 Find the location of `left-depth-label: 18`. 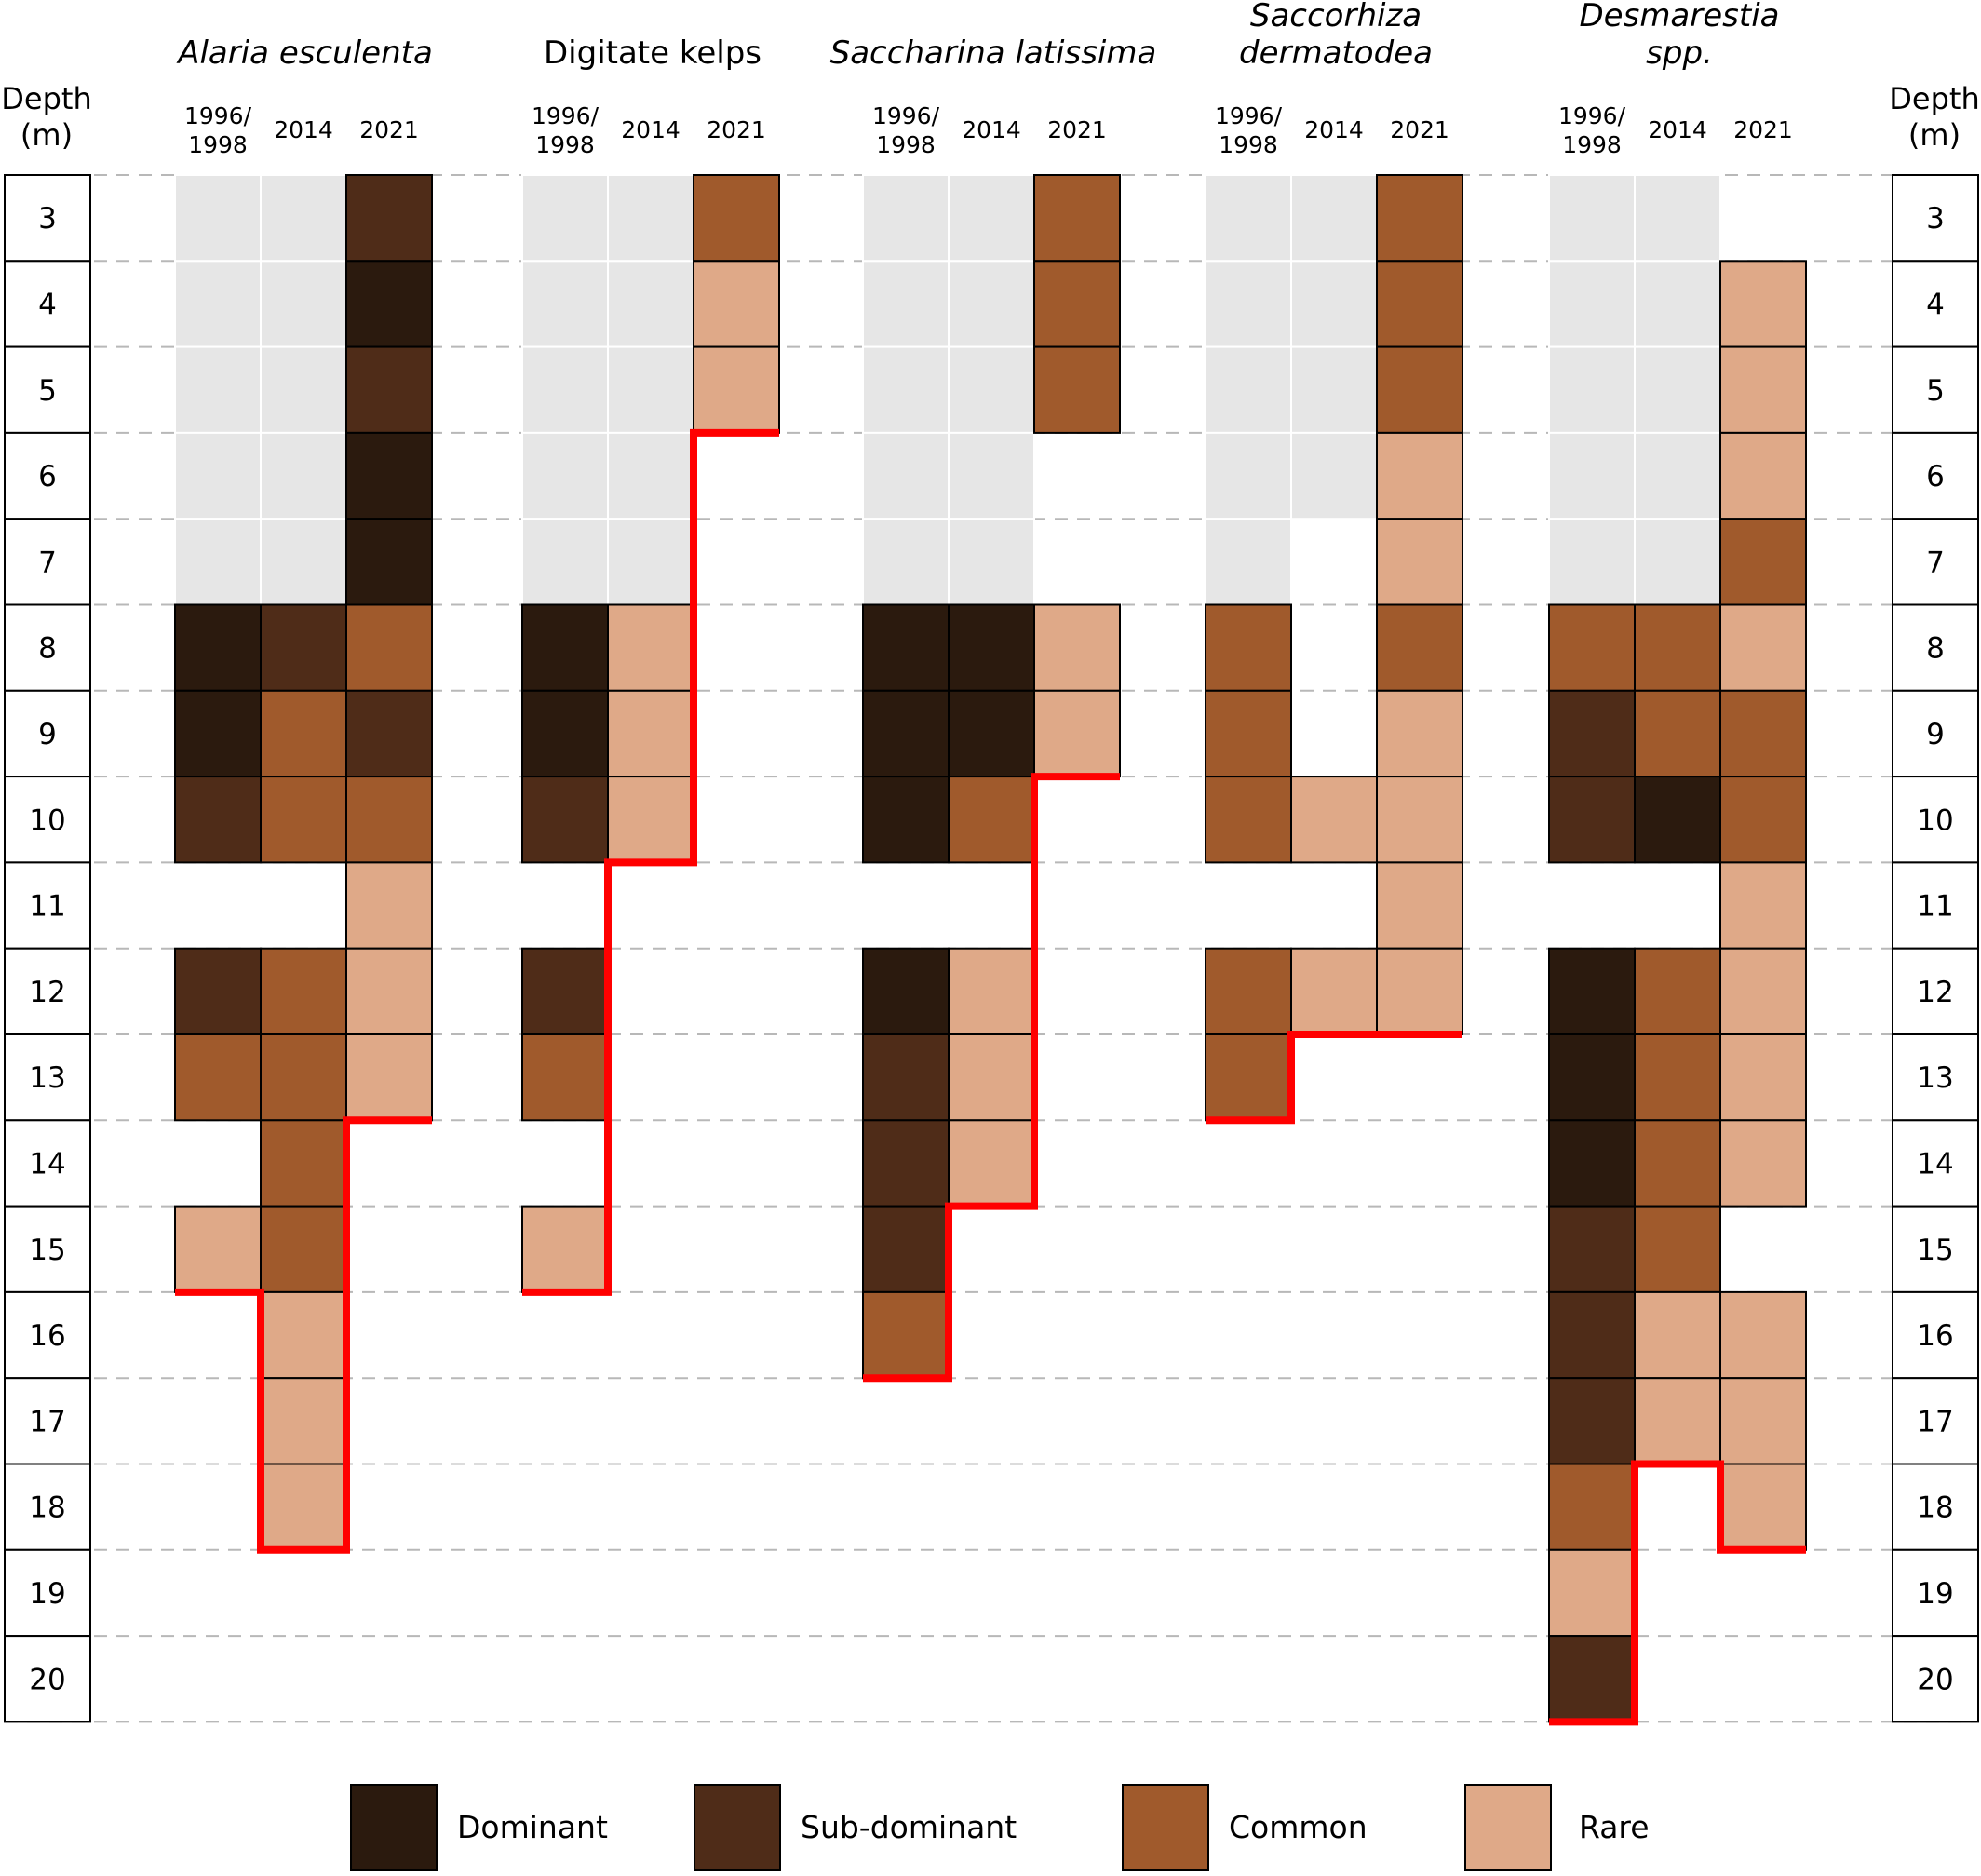

left-depth-label: 18 is located at coordinates (47, 1508).